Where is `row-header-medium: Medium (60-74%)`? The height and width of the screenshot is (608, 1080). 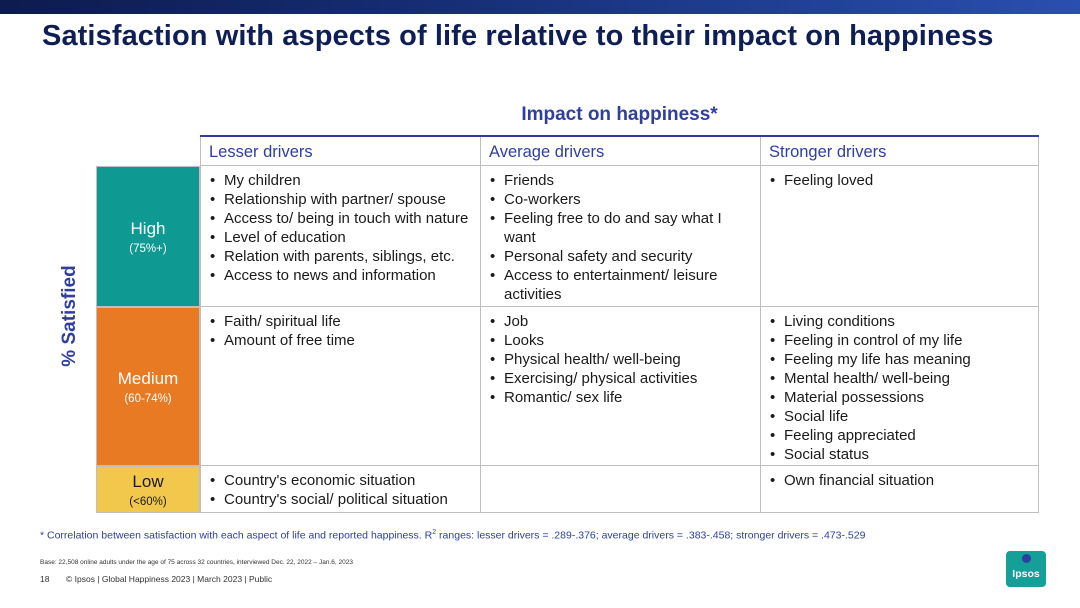 row-header-medium: Medium (60-74%) is located at coordinates (148, 386).